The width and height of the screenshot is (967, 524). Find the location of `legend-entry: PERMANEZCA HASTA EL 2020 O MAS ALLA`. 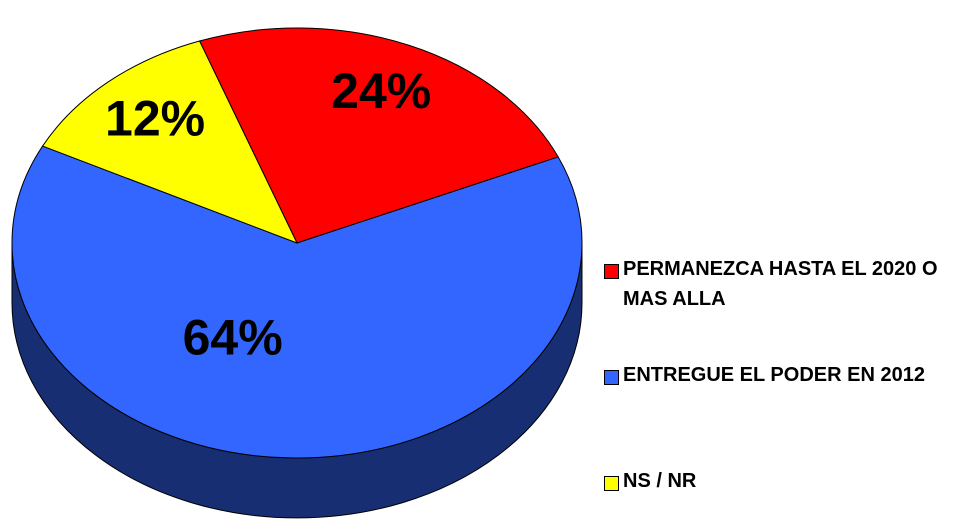

legend-entry: PERMANEZCA HASTA EL 2020 O MAS ALLA is located at coordinates (779, 286).